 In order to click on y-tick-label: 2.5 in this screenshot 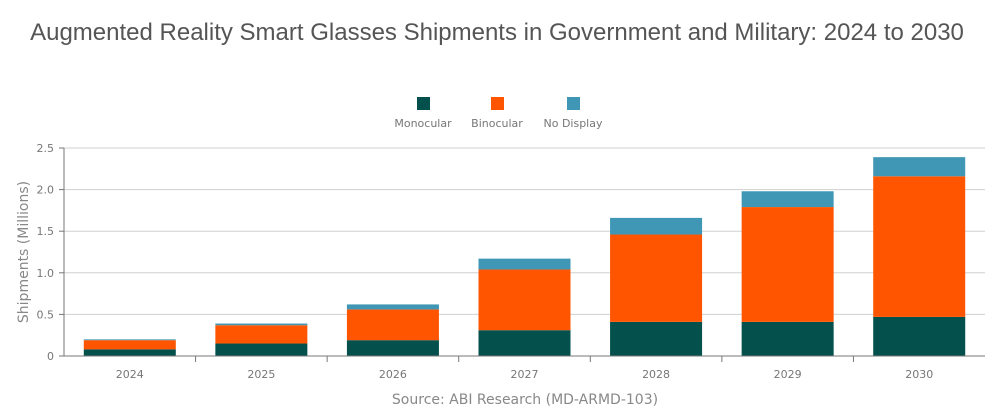, I will do `click(46, 148)`.